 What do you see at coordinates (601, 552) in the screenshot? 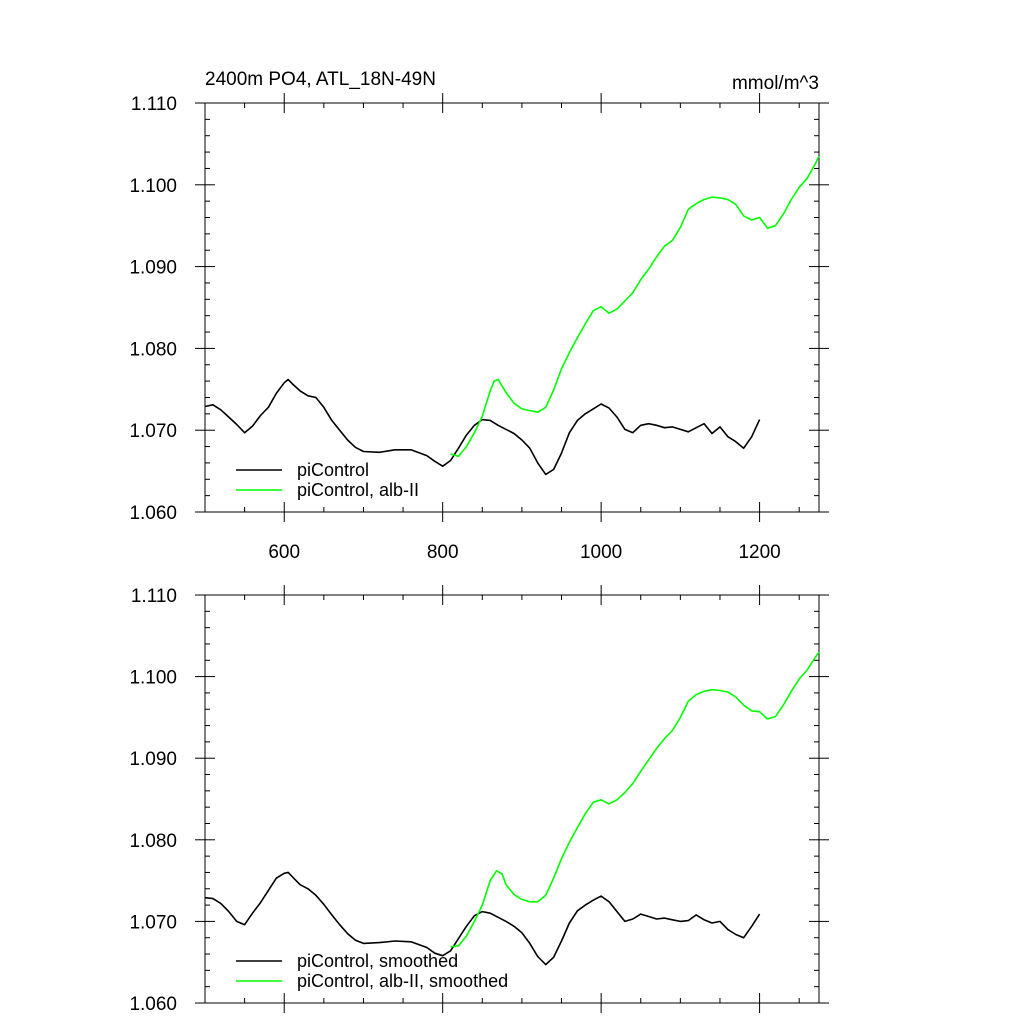
I see `x-tick-label: 1000` at bounding box center [601, 552].